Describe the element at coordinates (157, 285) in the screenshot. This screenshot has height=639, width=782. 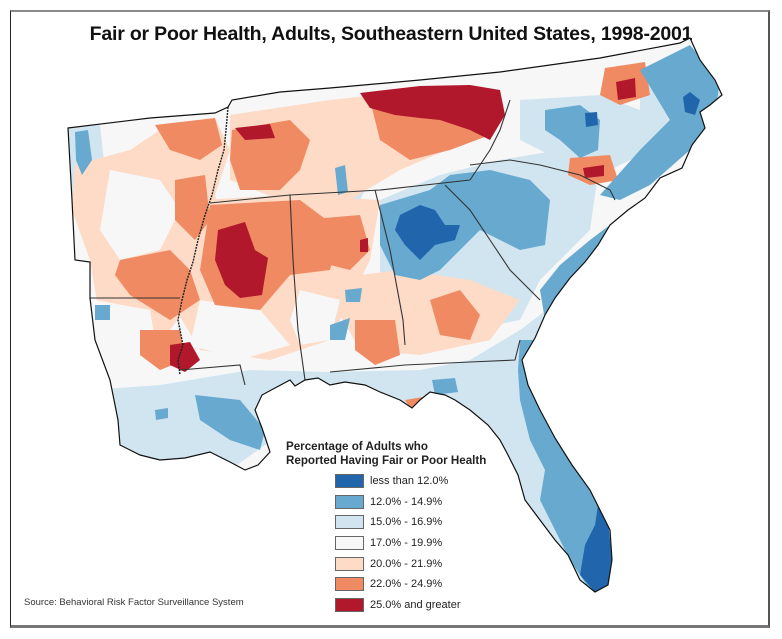
I see `class-22-24-area-ar-south` at that location.